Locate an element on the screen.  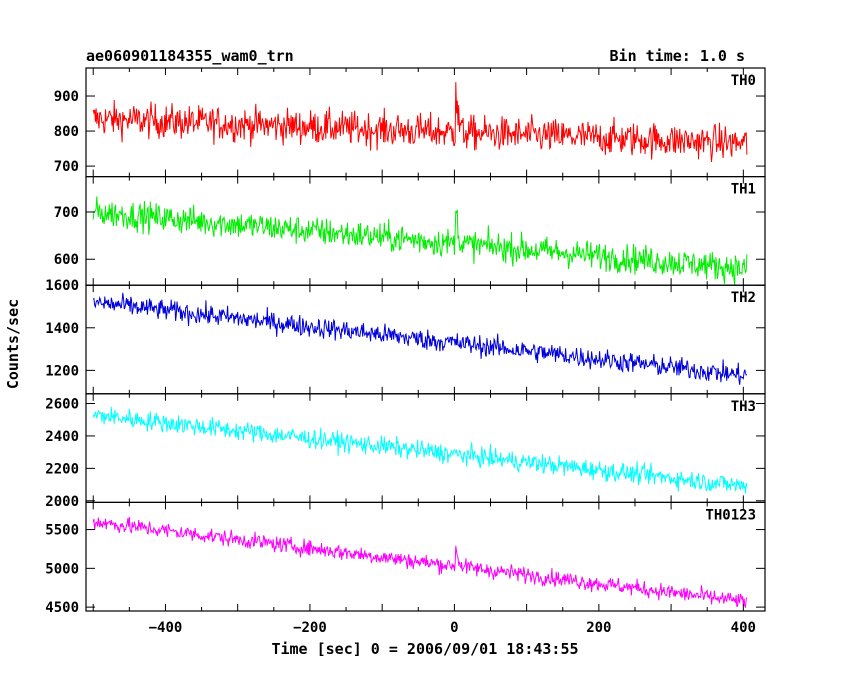
series-line-th0 is located at coordinates (420, 122).